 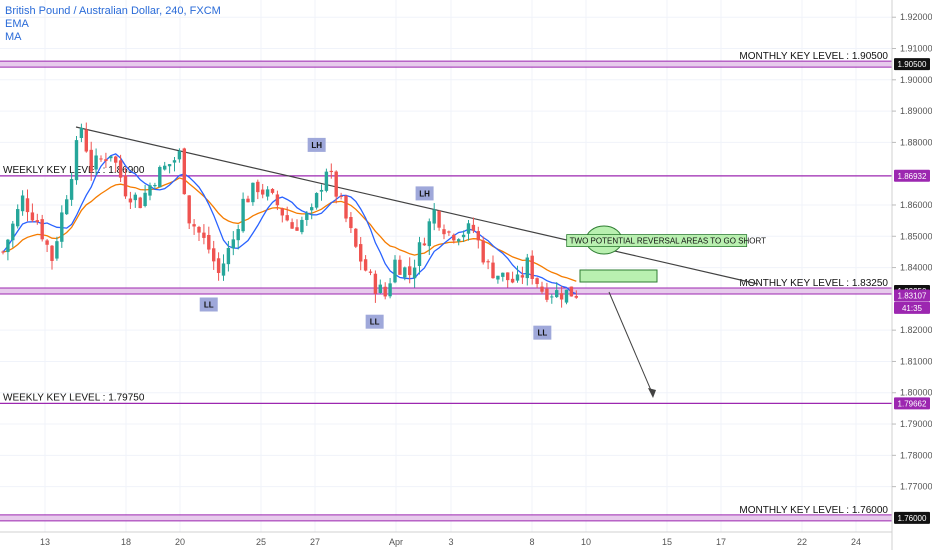 What do you see at coordinates (668, 241) in the screenshot?
I see `annotation-label-text: TWO POTENTIAL REVERSAL AREAS TO GO SHORT` at bounding box center [668, 241].